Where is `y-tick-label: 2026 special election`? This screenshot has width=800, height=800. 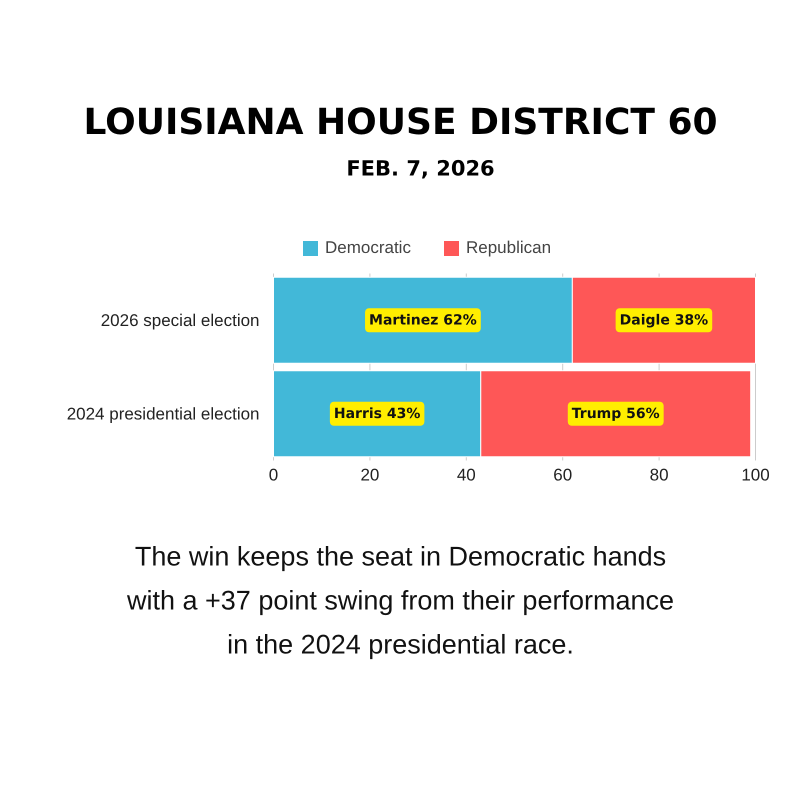
y-tick-label: 2026 special election is located at coordinates (180, 320).